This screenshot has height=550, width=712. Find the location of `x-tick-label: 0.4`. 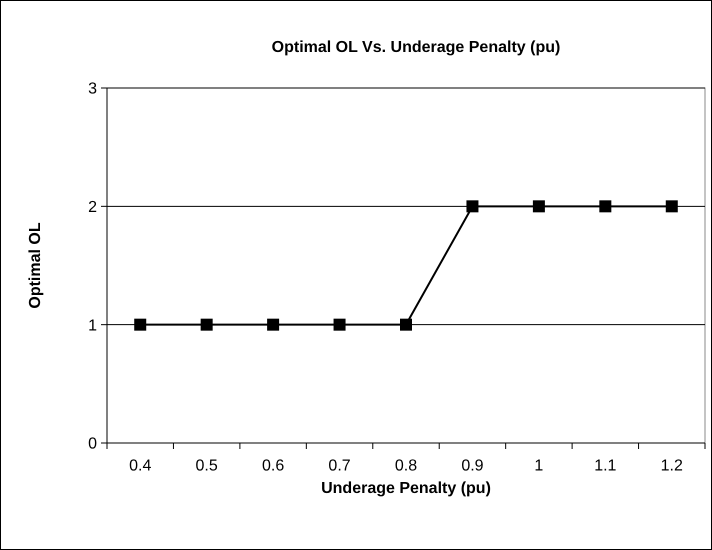

x-tick-label: 0.4 is located at coordinates (140, 466).